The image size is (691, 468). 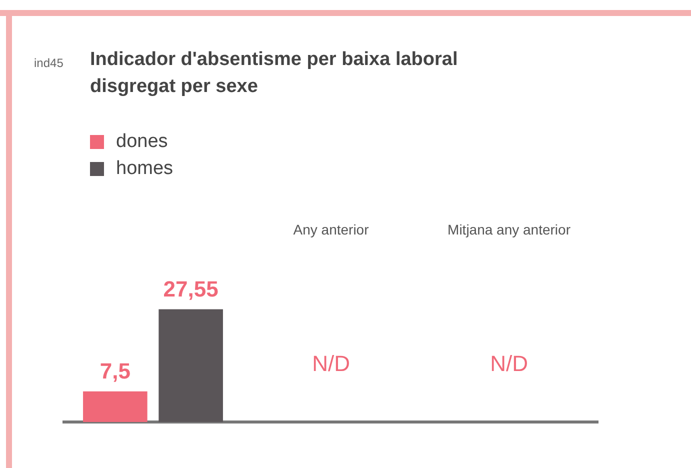 I want to click on data-label: 7,5, so click(x=115, y=371).